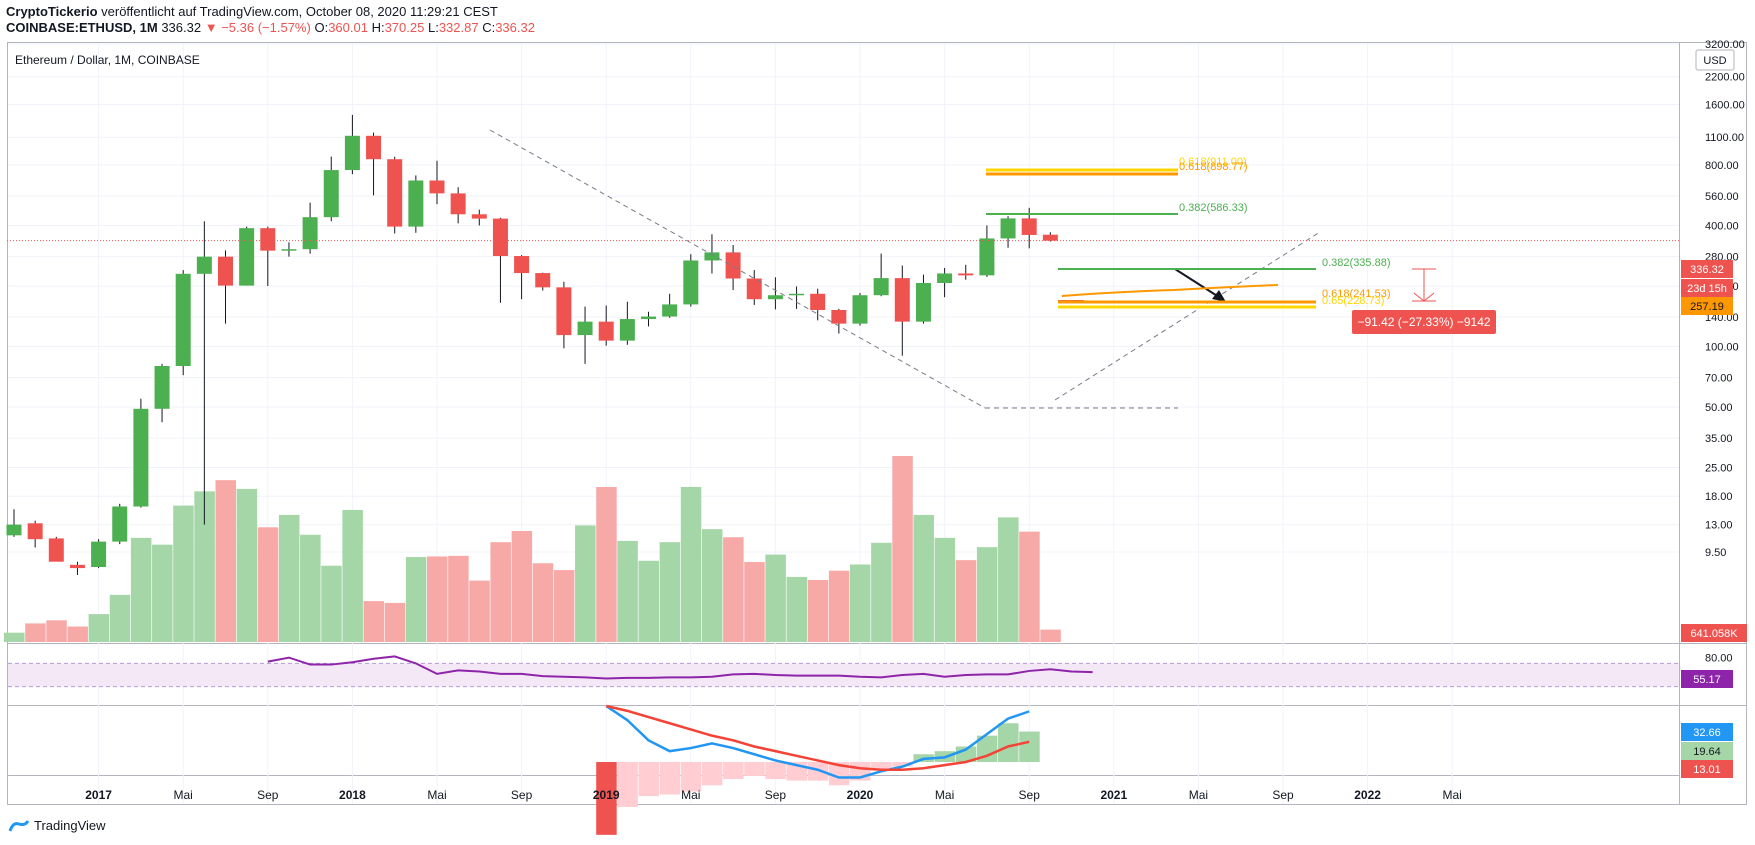 This screenshot has height=845, width=1755. What do you see at coordinates (1356, 263) in the screenshot?
I see `fib-label: 0.382(335.88)` at bounding box center [1356, 263].